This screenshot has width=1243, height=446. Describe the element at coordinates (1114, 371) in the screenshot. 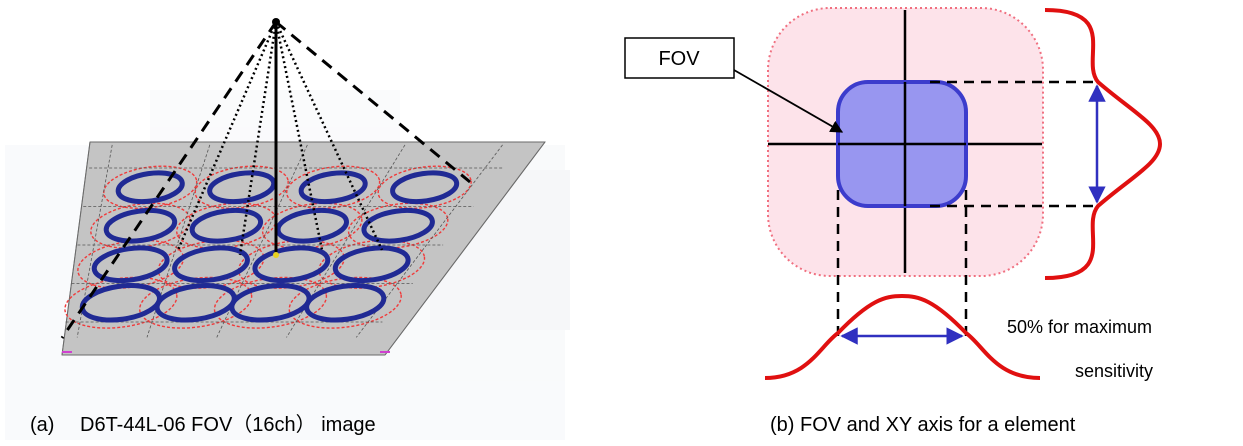

I see `note-line-2: sensitivity` at that location.